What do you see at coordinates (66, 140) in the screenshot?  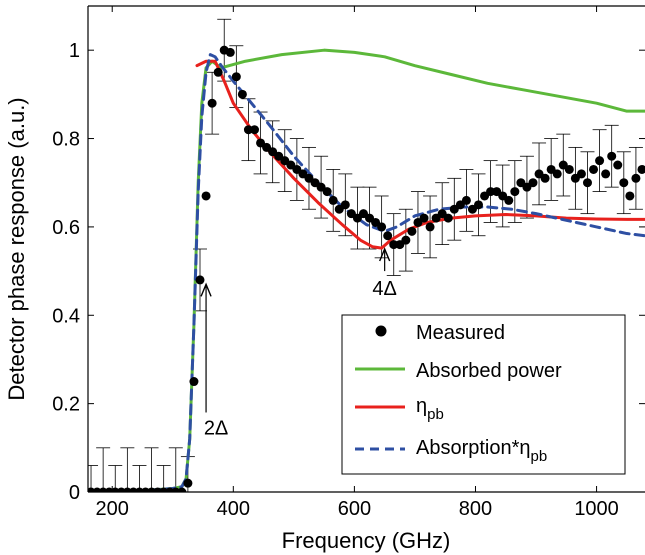 I see `y-tick-label: 0.8` at bounding box center [66, 140].